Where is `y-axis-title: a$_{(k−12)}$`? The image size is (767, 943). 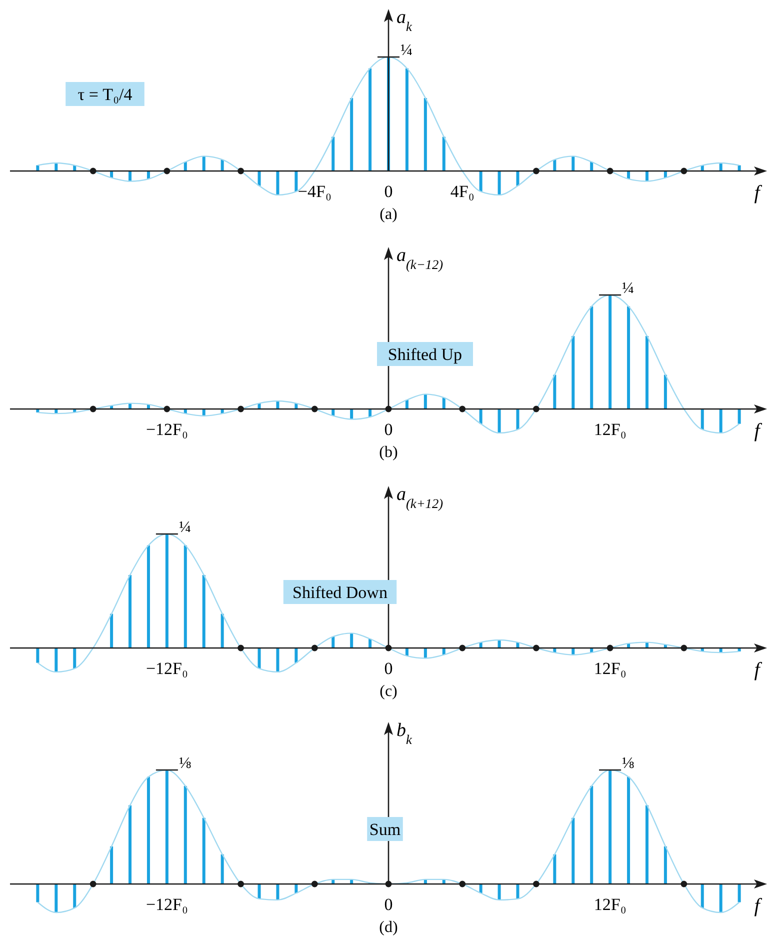
y-axis-title: a$_{(k−12)}$ is located at coordinates (420, 258).